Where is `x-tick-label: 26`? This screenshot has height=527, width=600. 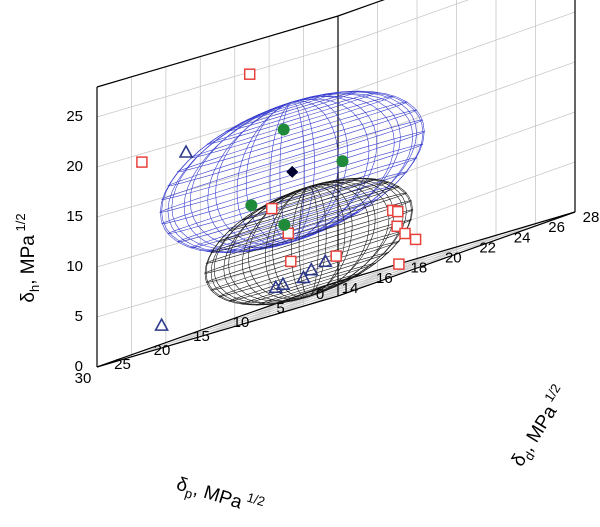 x-tick-label: 26 is located at coordinates (556, 227).